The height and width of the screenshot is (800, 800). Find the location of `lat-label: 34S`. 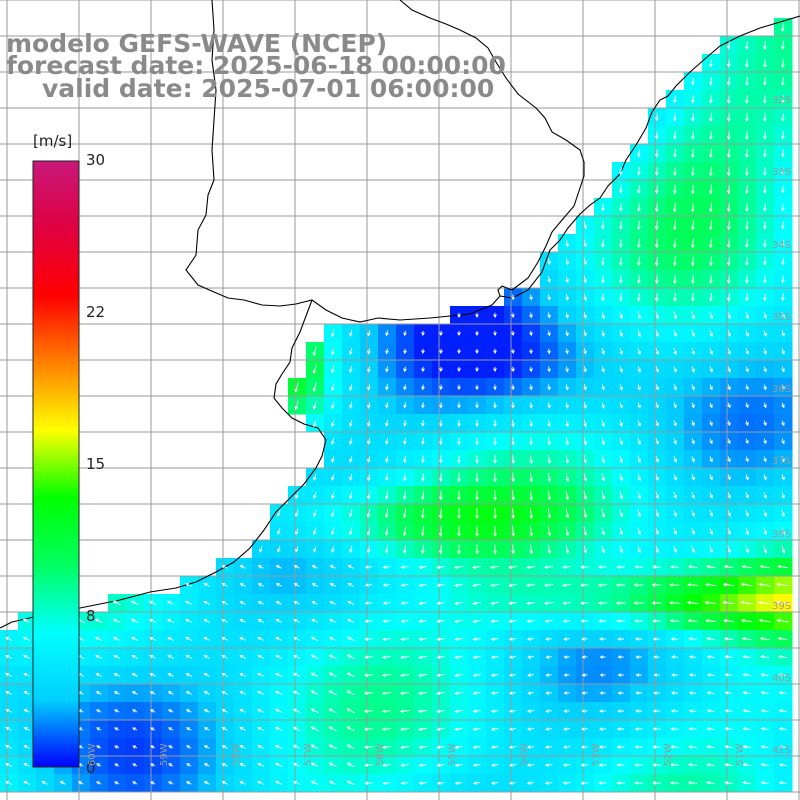

lat-label: 34S is located at coordinates (782, 245).